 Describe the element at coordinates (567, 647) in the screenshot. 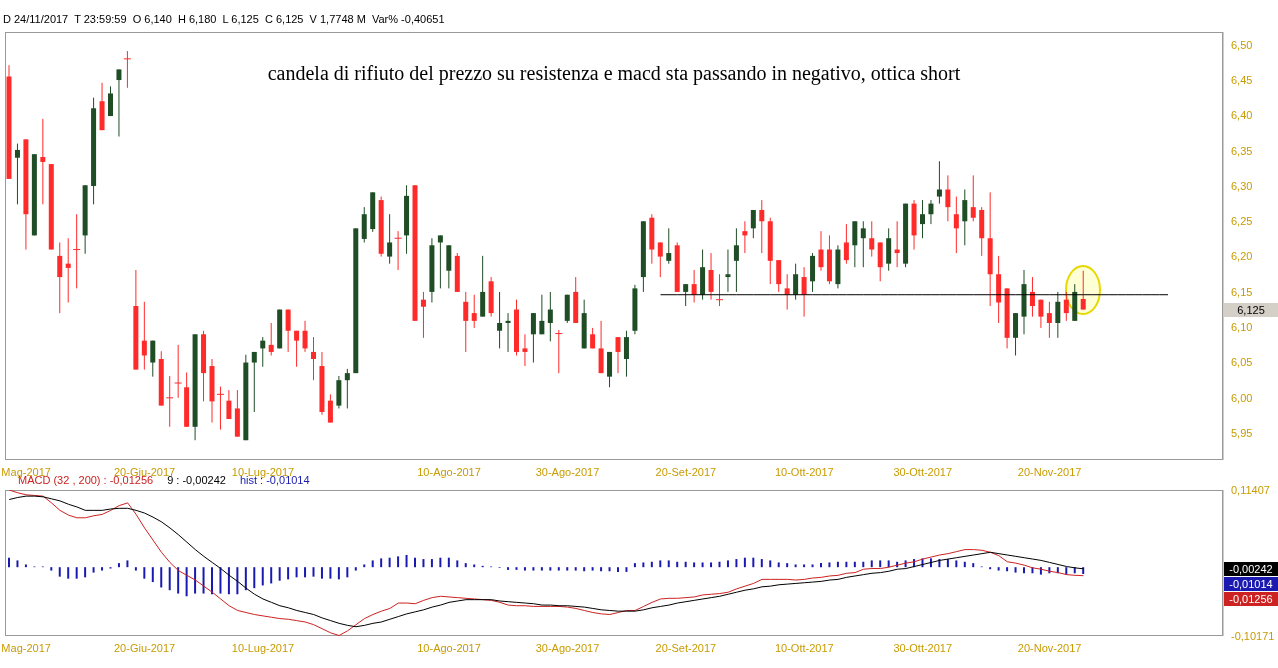

I see `x-tick-label: 30-Ago-2017` at that location.